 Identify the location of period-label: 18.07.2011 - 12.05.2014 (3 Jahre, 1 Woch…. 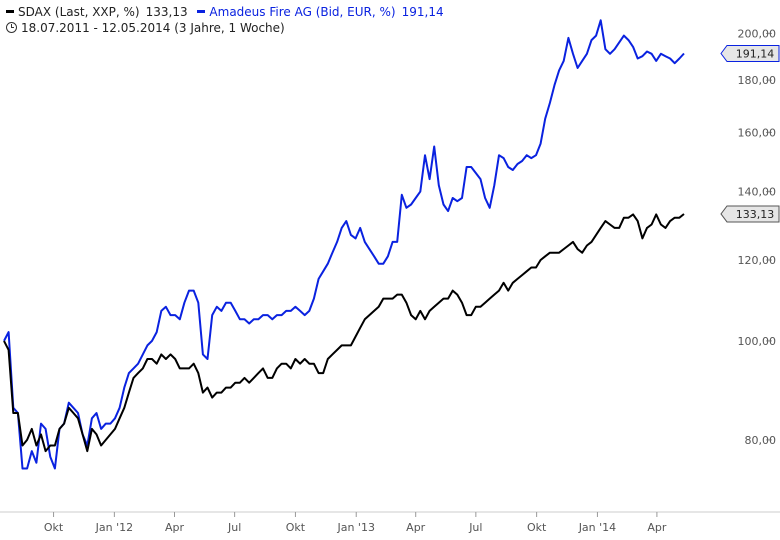
(153, 28).